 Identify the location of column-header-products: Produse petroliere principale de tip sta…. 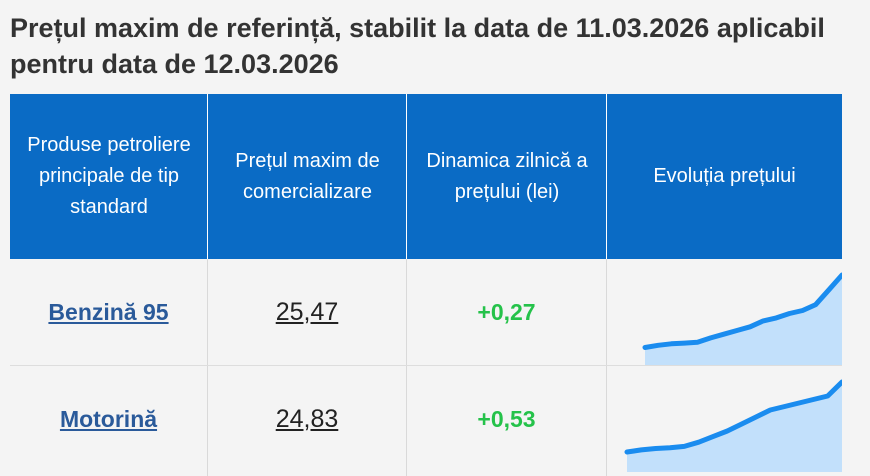
(109, 176).